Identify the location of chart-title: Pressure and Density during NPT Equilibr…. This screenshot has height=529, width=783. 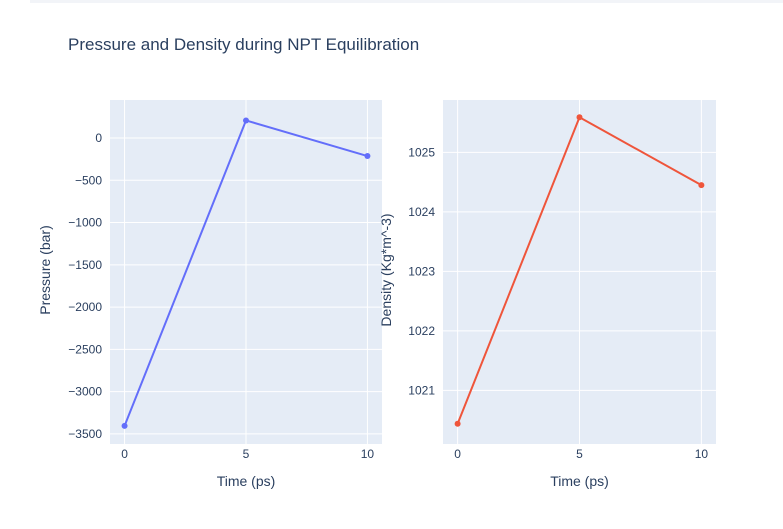
(243, 44).